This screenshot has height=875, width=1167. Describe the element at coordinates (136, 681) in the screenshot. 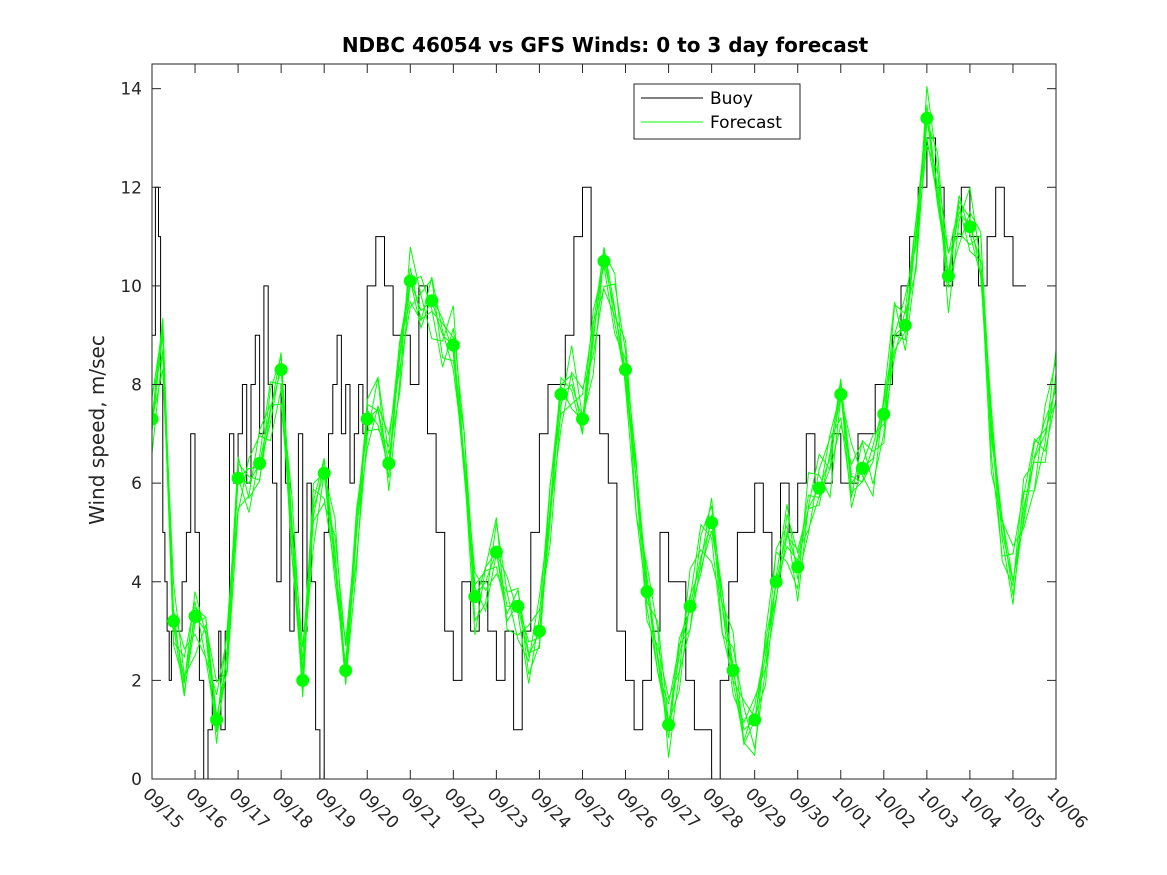

I see `y-tick-label: 2` at that location.